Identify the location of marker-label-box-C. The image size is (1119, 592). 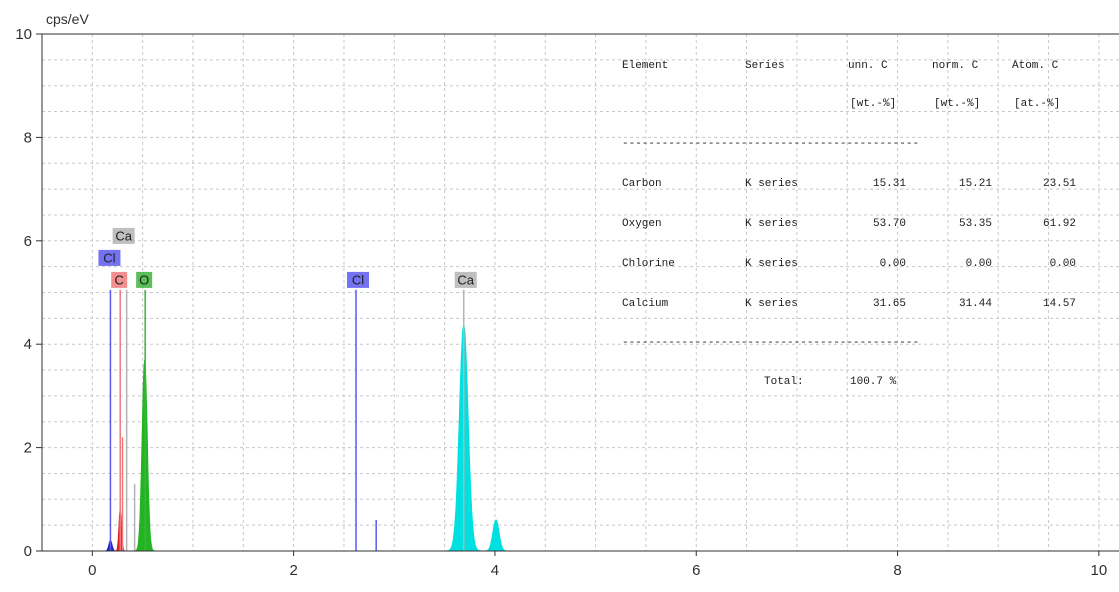
(119, 279).